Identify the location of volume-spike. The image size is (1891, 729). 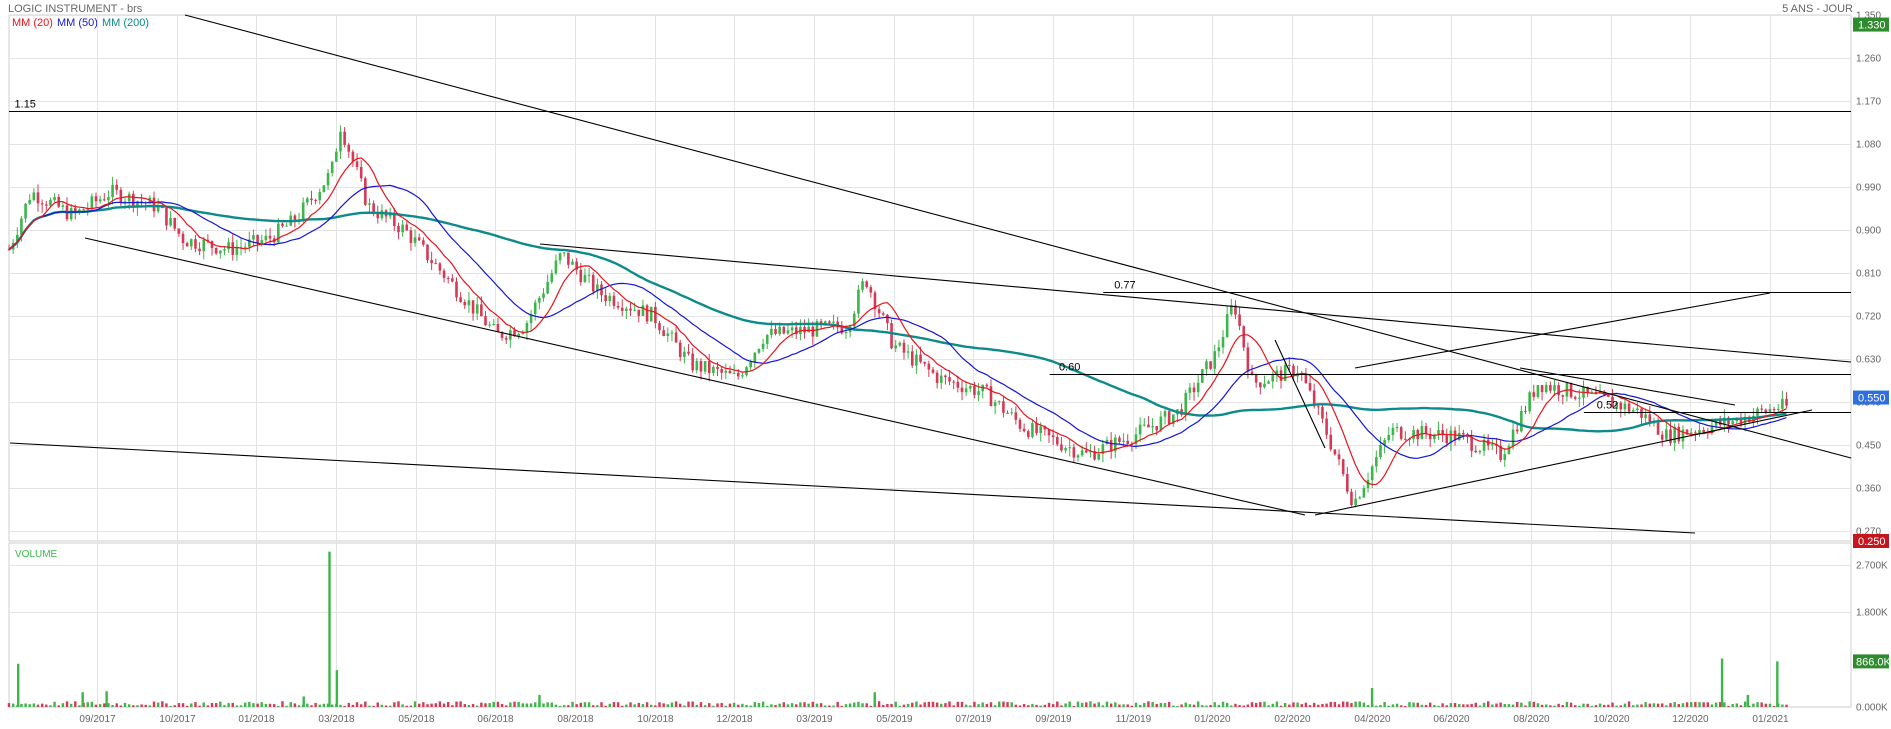
(539, 700).